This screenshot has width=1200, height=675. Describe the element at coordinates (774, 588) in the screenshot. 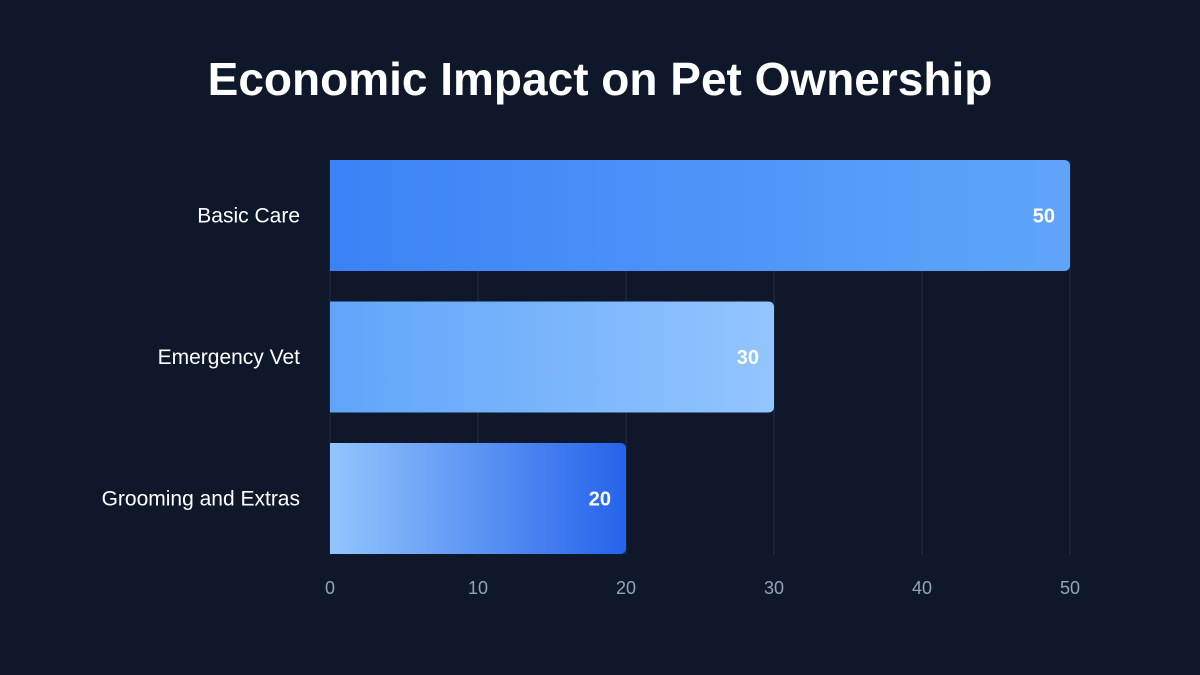

I see `x-tick-label: 30` at that location.